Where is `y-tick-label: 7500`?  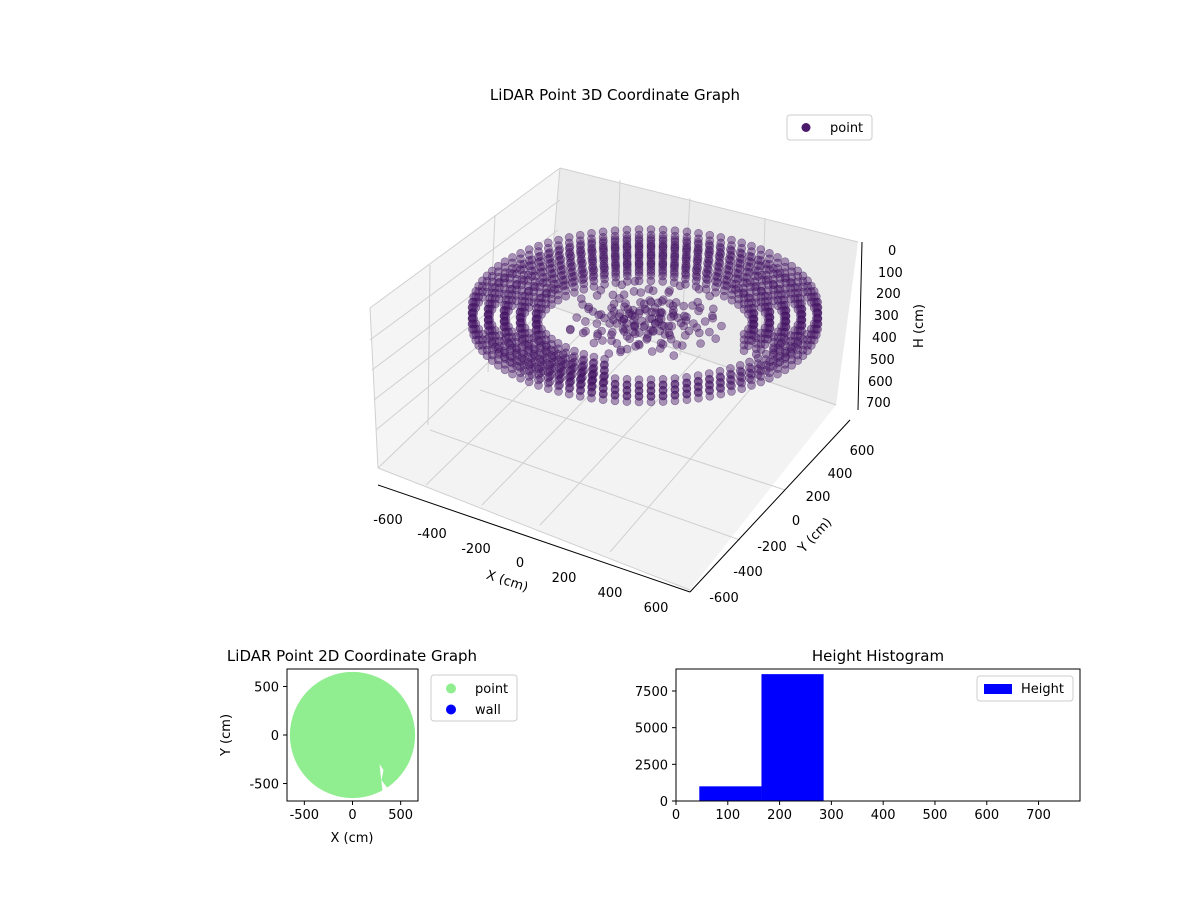
y-tick-label: 7500 is located at coordinates (651, 692).